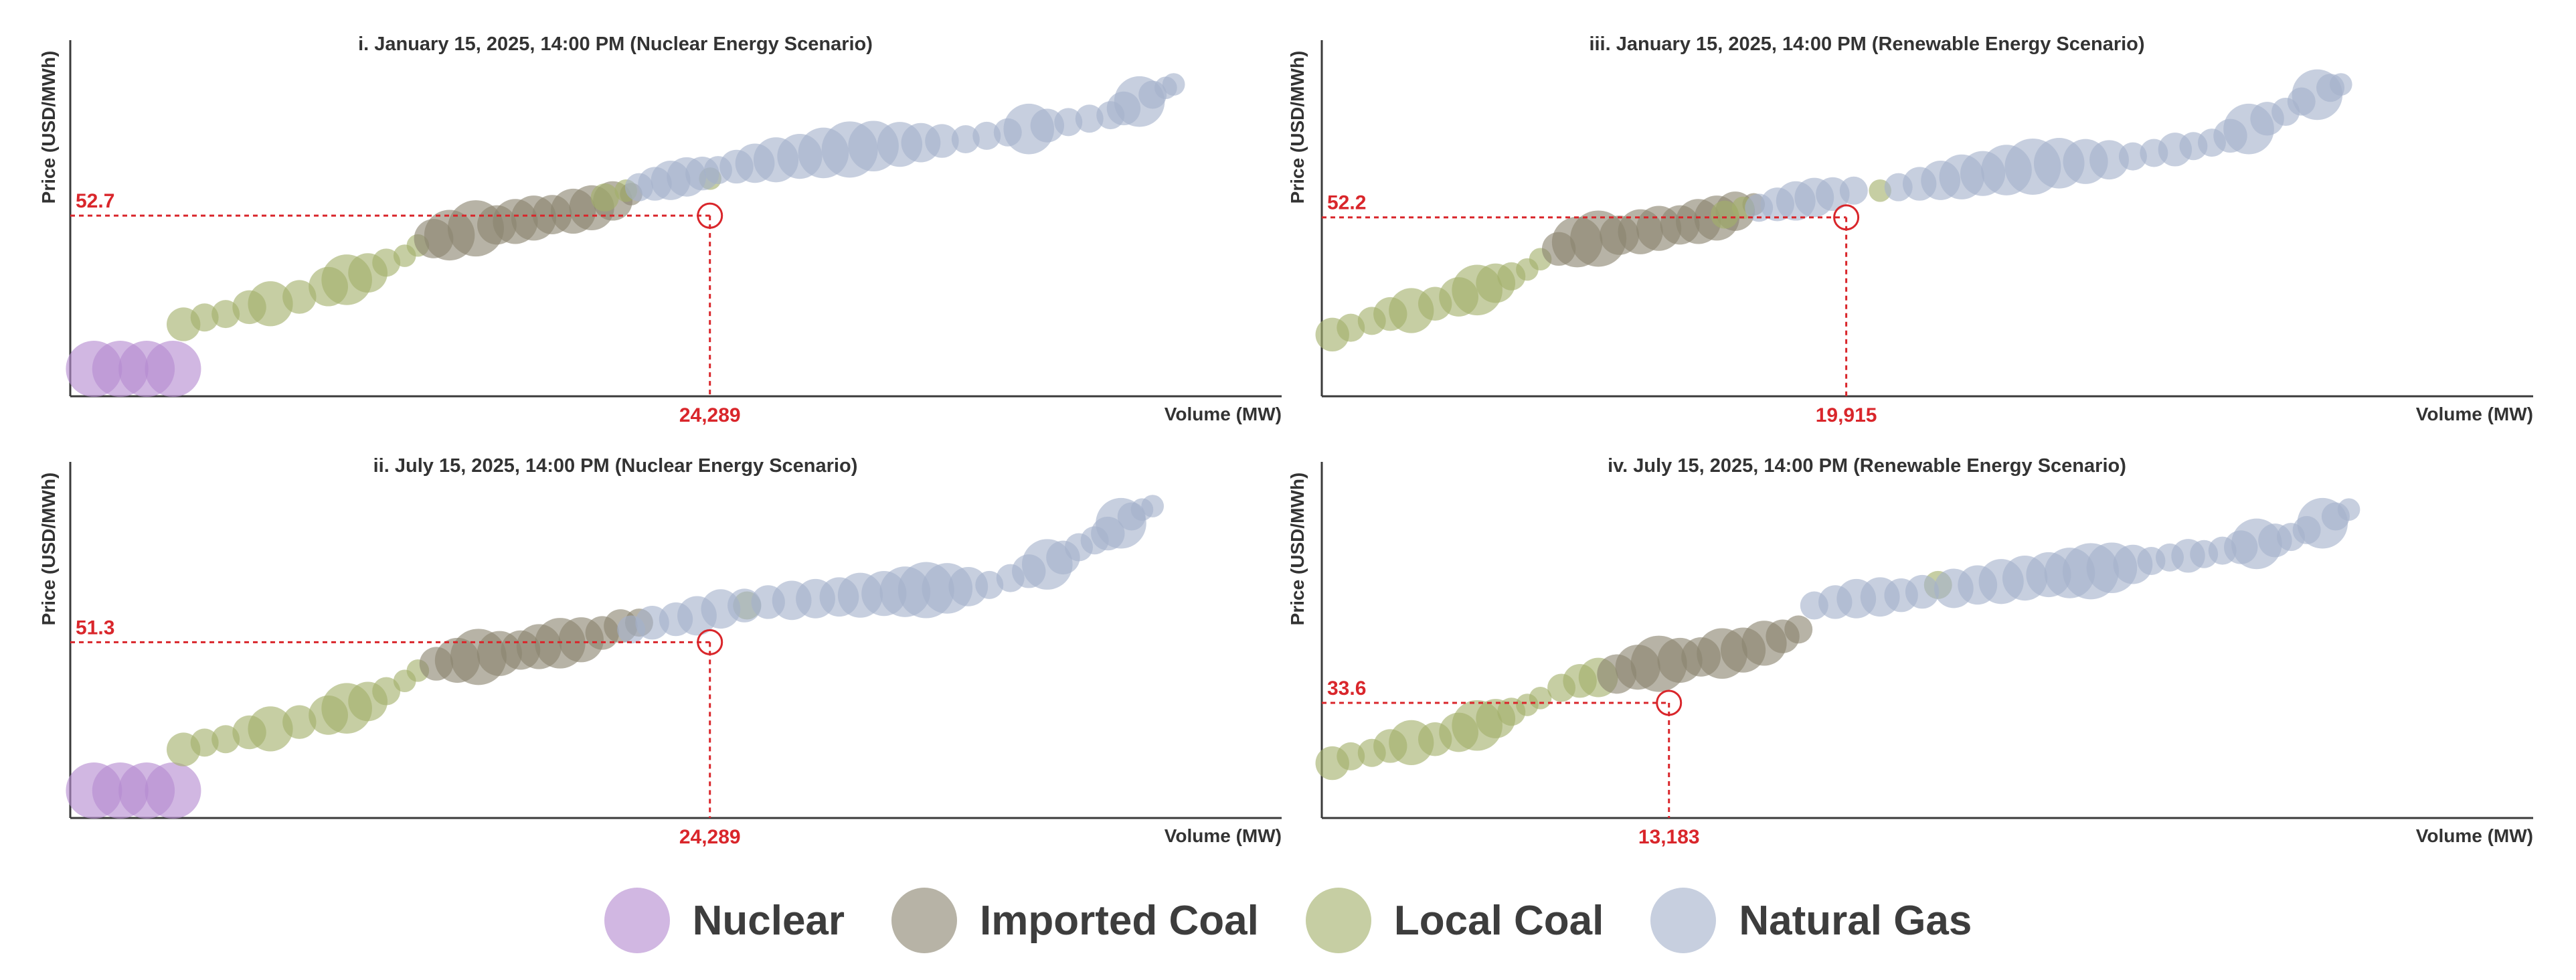 The width and height of the screenshot is (2576, 980). I want to click on legend-label-natural-gas: Natural Gas, so click(1855, 920).